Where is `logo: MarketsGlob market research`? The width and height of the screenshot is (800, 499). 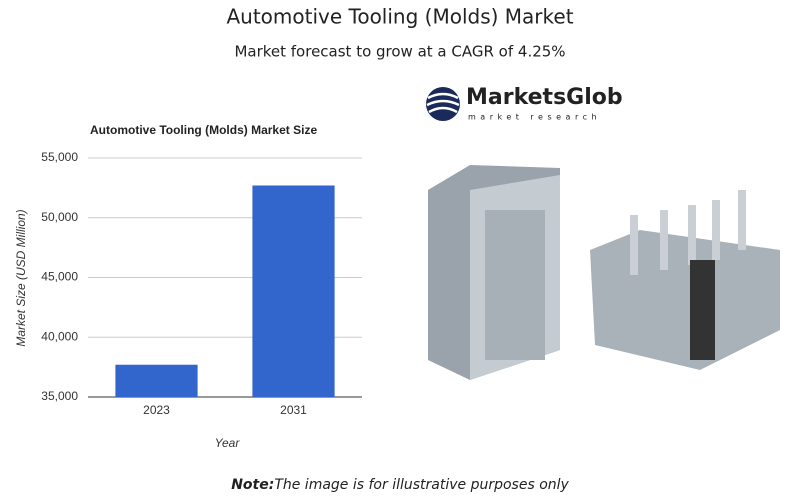
logo: MarketsGlob market research is located at coordinates (524, 103).